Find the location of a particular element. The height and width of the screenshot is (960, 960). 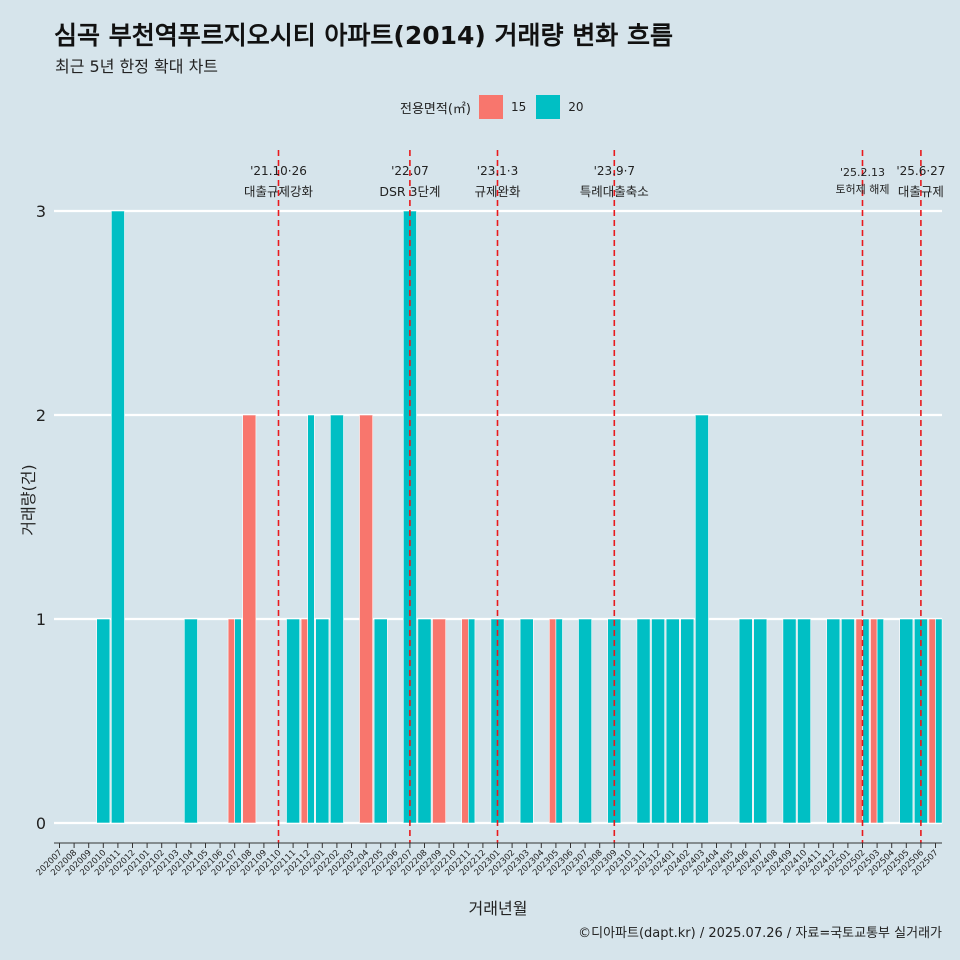

legend-label-20: 20 is located at coordinates (576, 107).